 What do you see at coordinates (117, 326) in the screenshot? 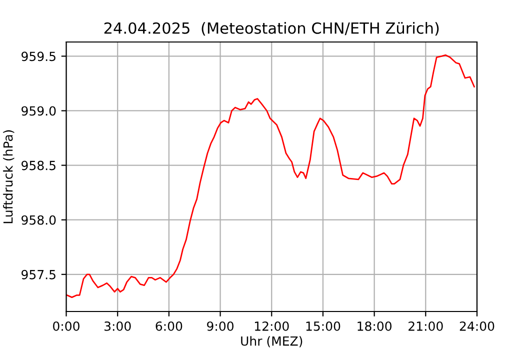
I see `x-tick-label: 3:00` at bounding box center [117, 326].